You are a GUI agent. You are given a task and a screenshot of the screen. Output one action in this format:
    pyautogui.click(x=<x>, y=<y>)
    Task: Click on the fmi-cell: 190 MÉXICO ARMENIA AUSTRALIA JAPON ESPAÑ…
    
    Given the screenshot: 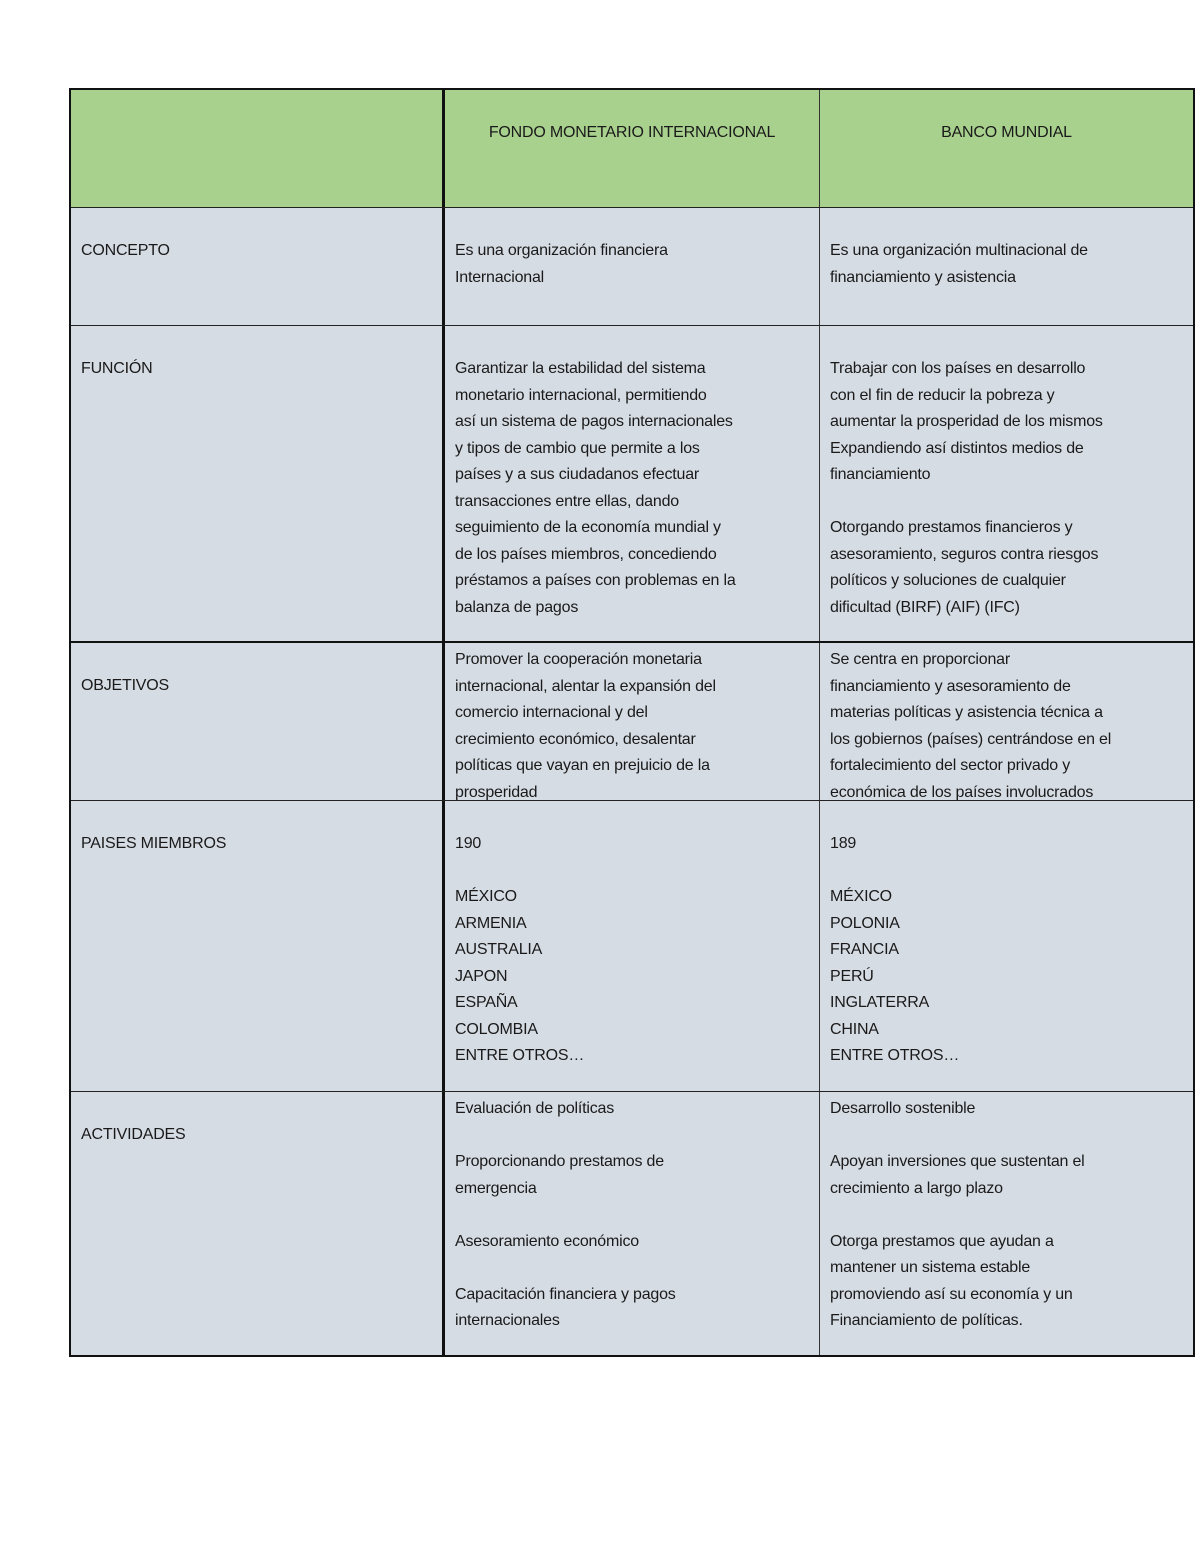 What is the action you would take?
    pyautogui.click(x=632, y=946)
    